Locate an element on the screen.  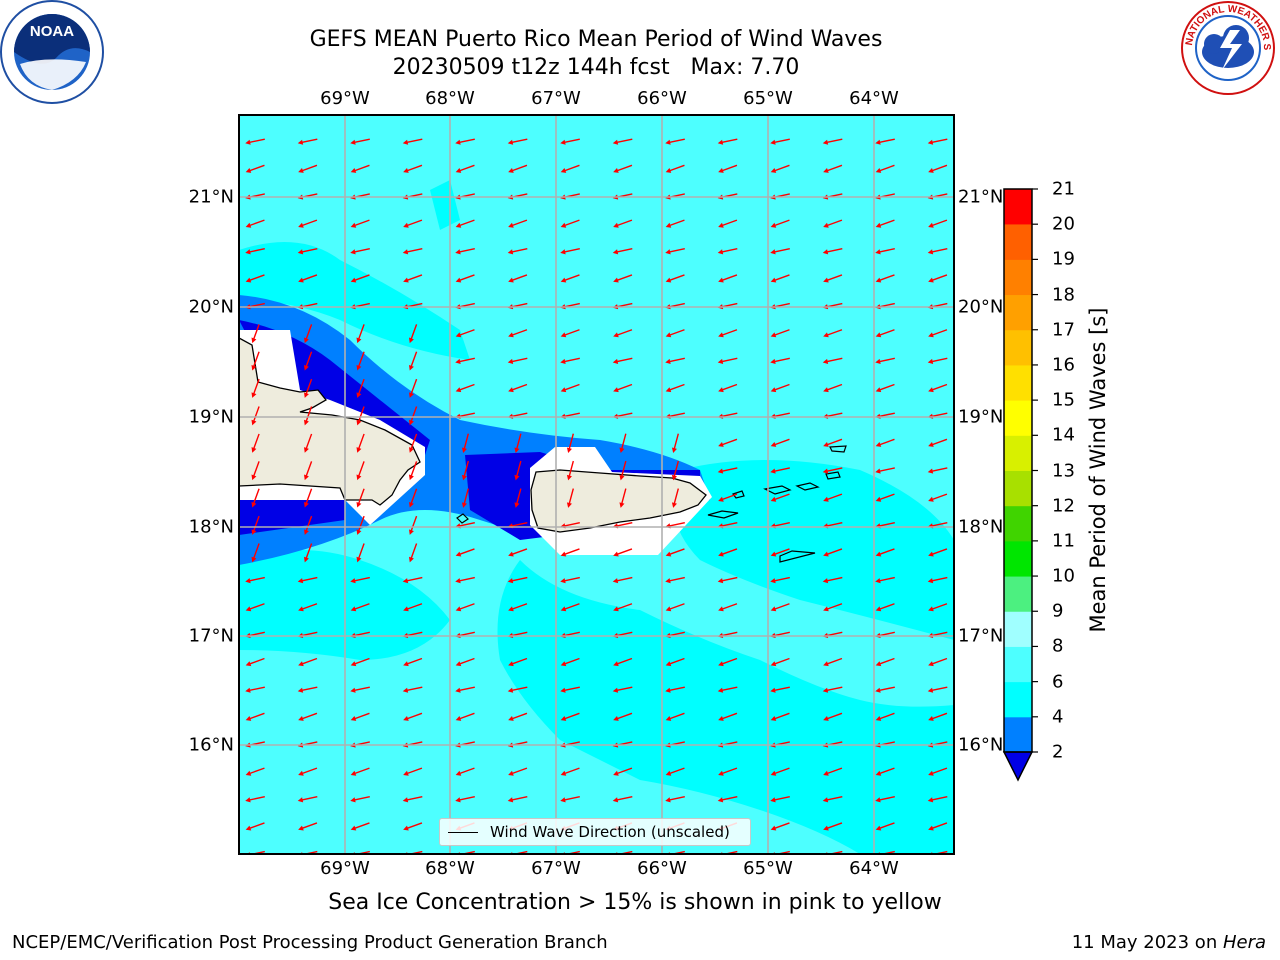
lat-label-left: 17°N is located at coordinates (211, 636).